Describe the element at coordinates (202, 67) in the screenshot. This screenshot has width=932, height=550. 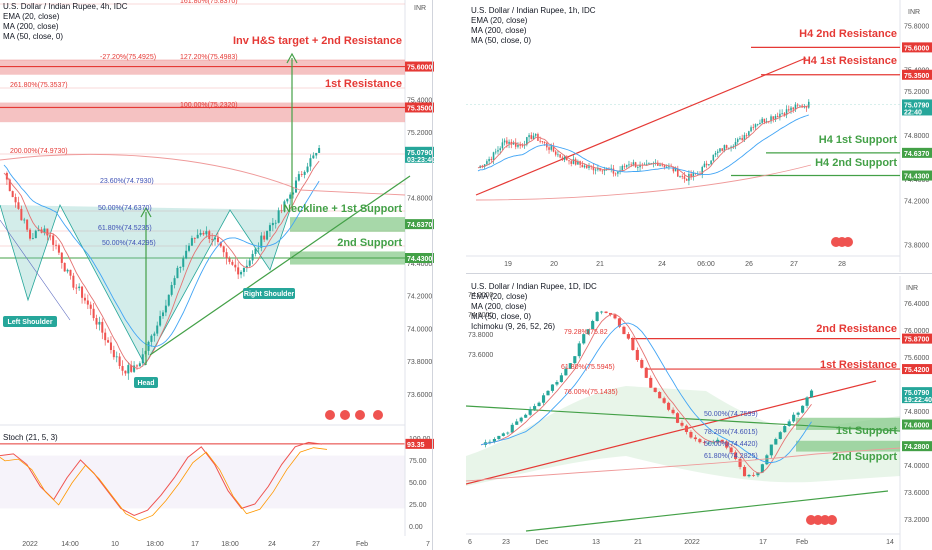
I see `h4-2nd-resistance-zone` at that location.